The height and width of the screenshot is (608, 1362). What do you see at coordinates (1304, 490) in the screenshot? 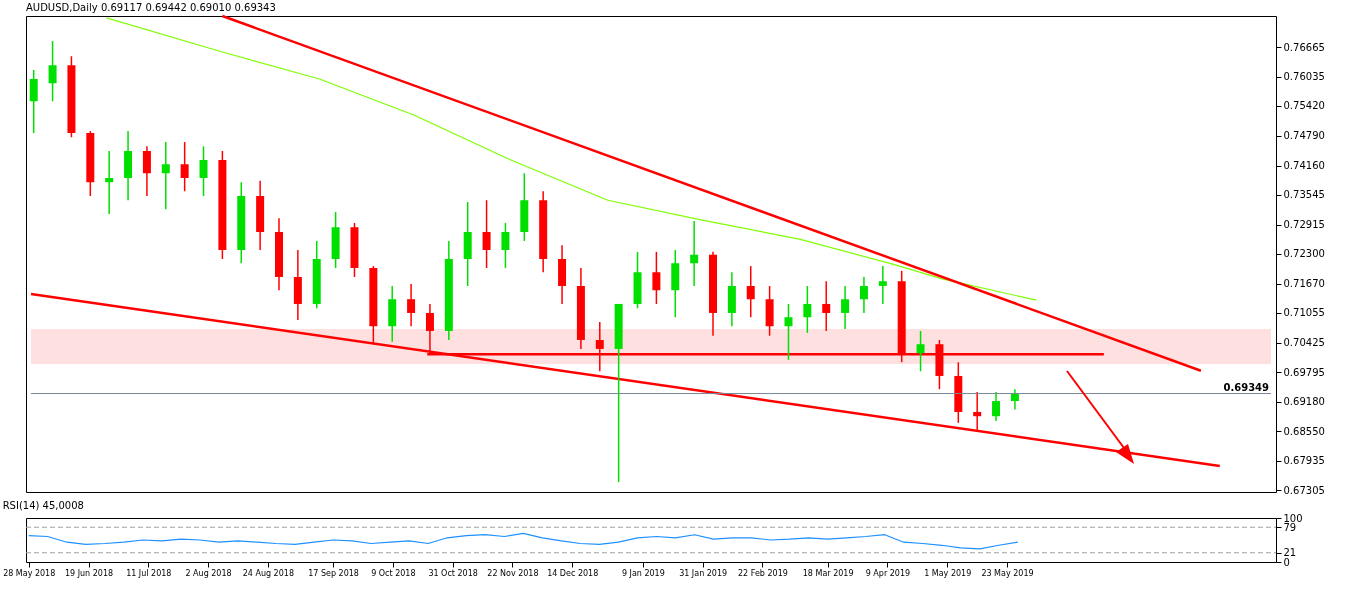
I see `y-tick-label: 0.67305` at bounding box center [1304, 490].